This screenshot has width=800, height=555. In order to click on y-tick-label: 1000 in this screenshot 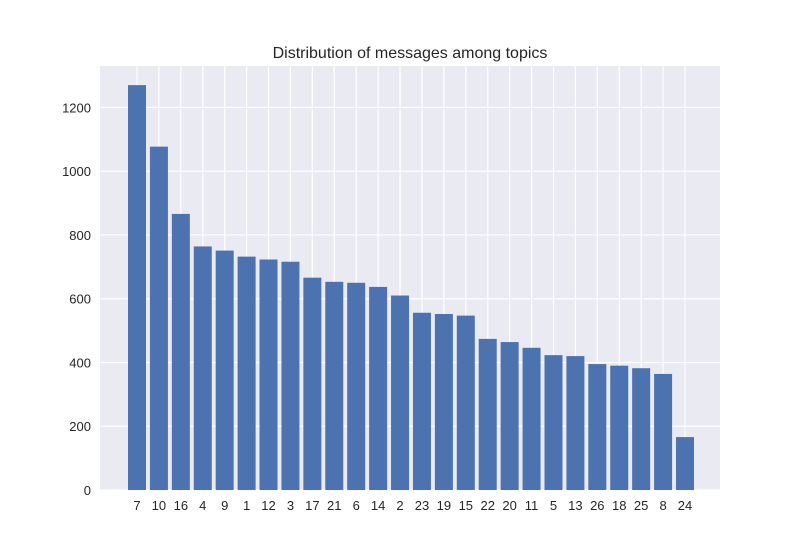, I will do `click(76, 171)`.